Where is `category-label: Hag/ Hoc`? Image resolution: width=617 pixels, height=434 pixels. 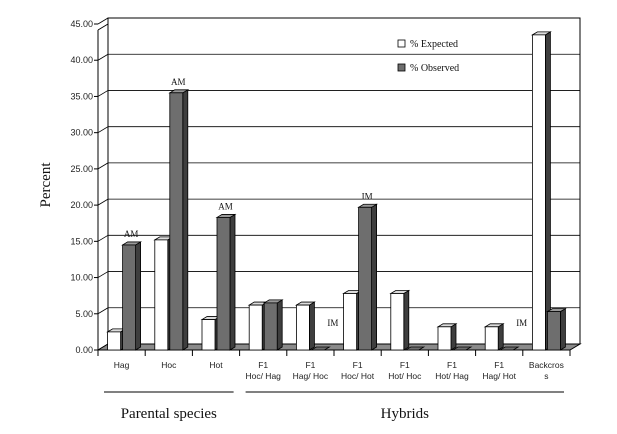 category-label: Hag/ Hoc is located at coordinates (311, 376).